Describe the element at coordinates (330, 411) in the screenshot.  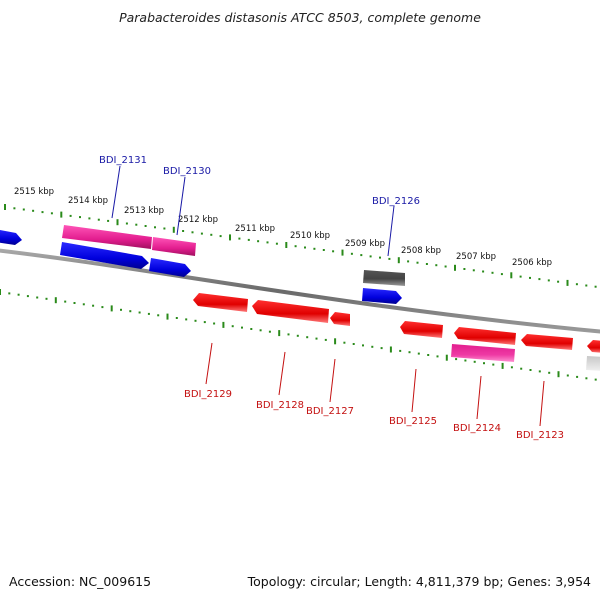
I see `gene-label: BDI_2127` at that location.